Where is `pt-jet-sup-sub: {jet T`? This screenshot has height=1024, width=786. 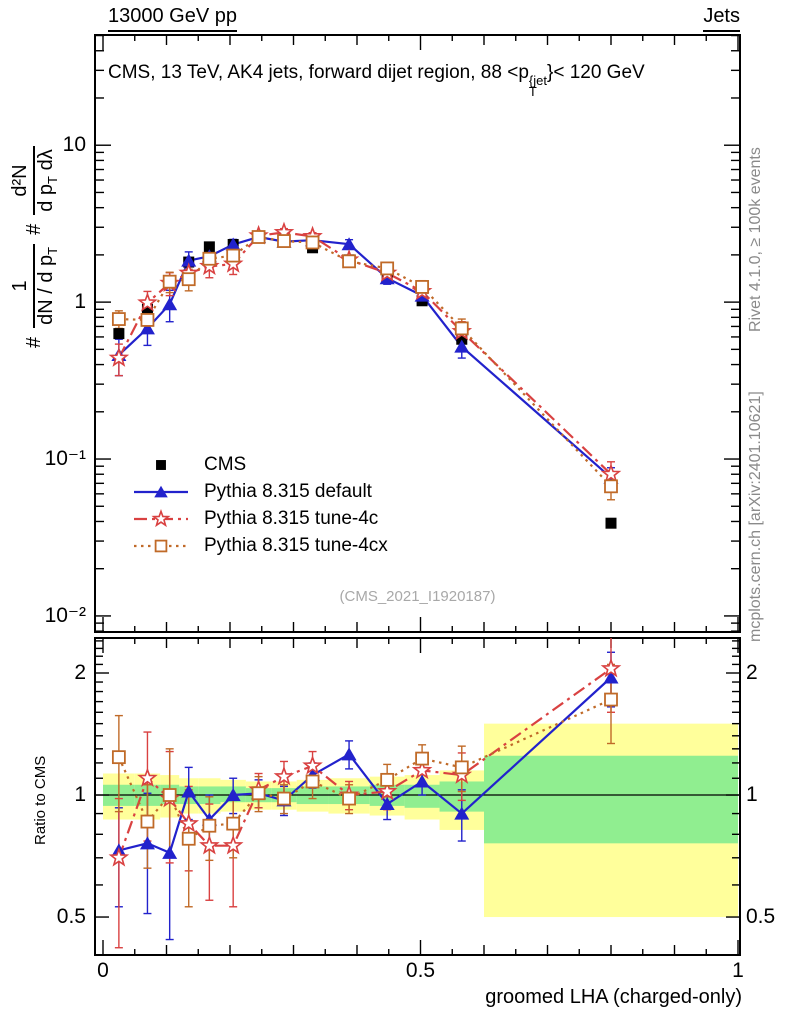
pt-jet-sup-sub: {jet T is located at coordinates (537, 86).